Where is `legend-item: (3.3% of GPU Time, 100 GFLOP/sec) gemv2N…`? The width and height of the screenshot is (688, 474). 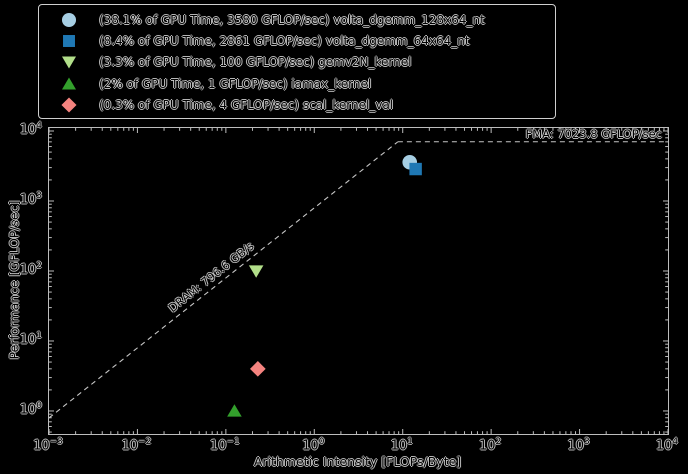 legend-item: (3.3% of GPU Time, 100 GFLOP/sec) gemv2N… is located at coordinates (297, 62).